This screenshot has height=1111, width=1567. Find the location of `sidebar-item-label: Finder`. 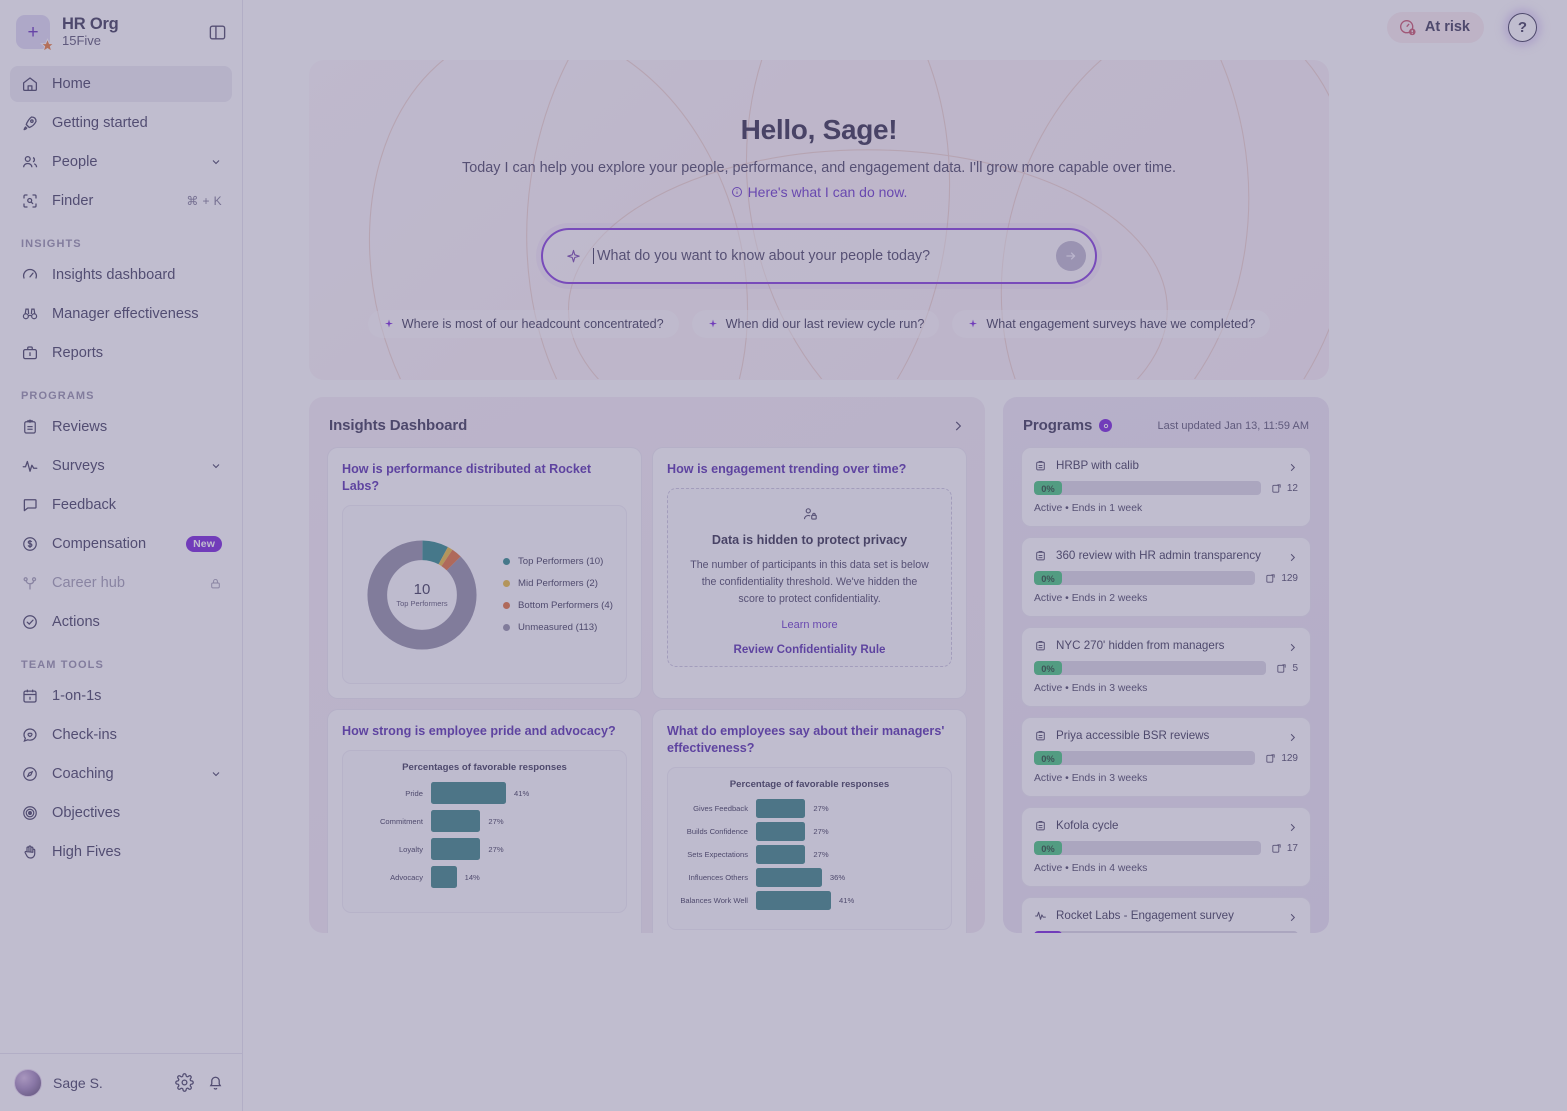

sidebar-item-label: Finder is located at coordinates (73, 201).